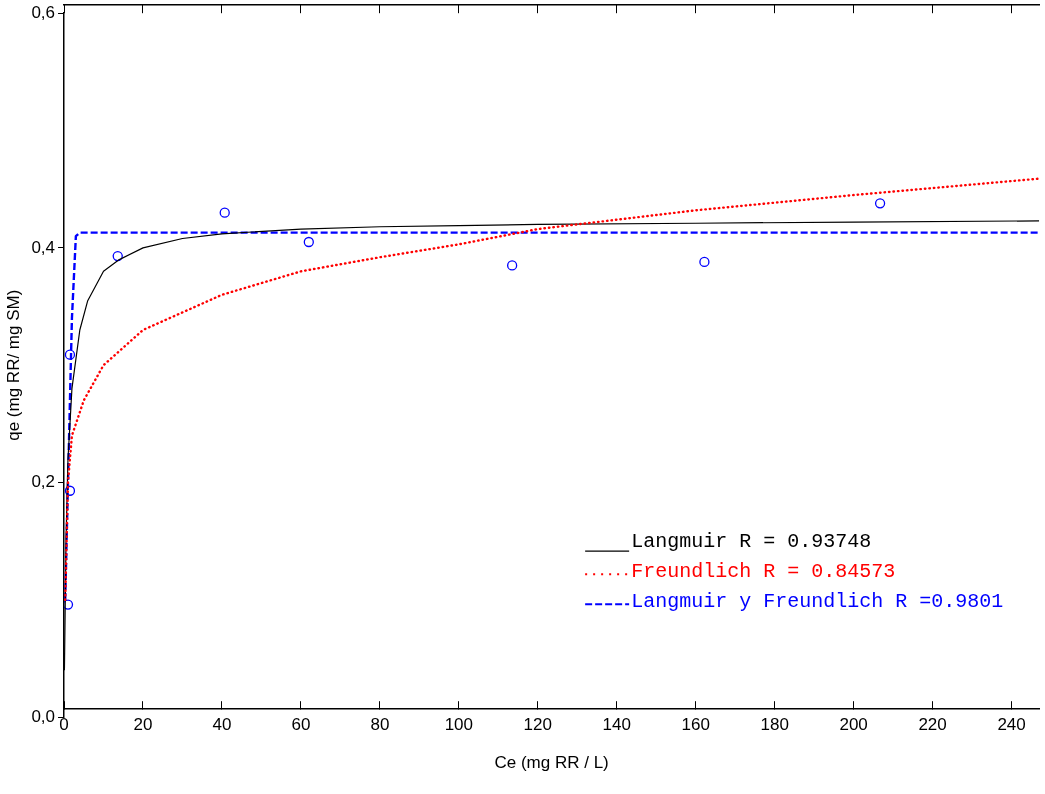 This screenshot has width=1045, height=794. Describe the element at coordinates (43, 482) in the screenshot. I see `y-tick-label: 0,2` at that location.